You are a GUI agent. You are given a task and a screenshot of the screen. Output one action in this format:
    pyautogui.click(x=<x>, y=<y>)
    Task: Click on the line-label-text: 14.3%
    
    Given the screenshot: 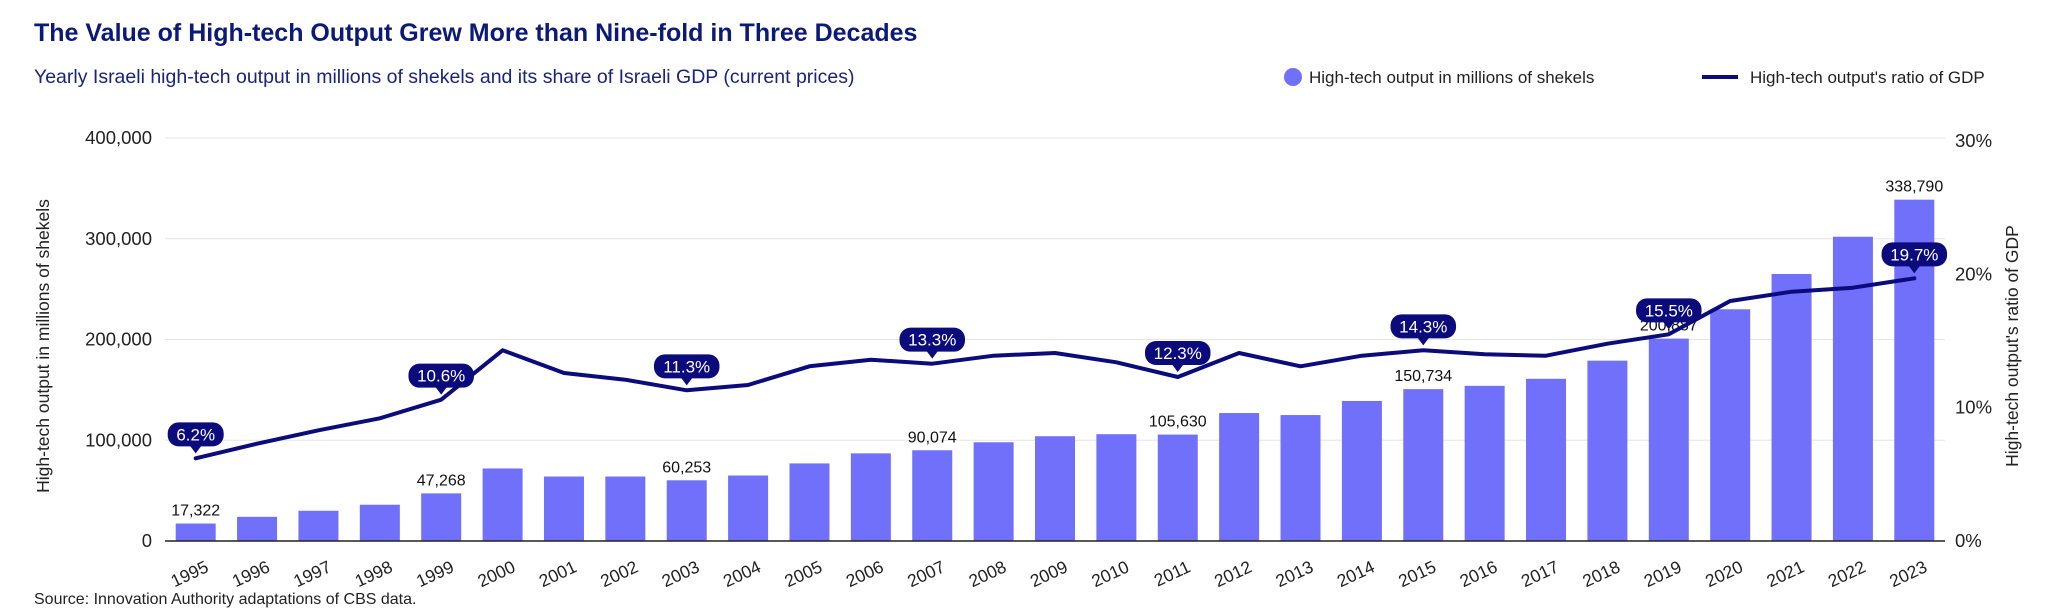 What is the action you would take?
    pyautogui.click(x=1423, y=326)
    